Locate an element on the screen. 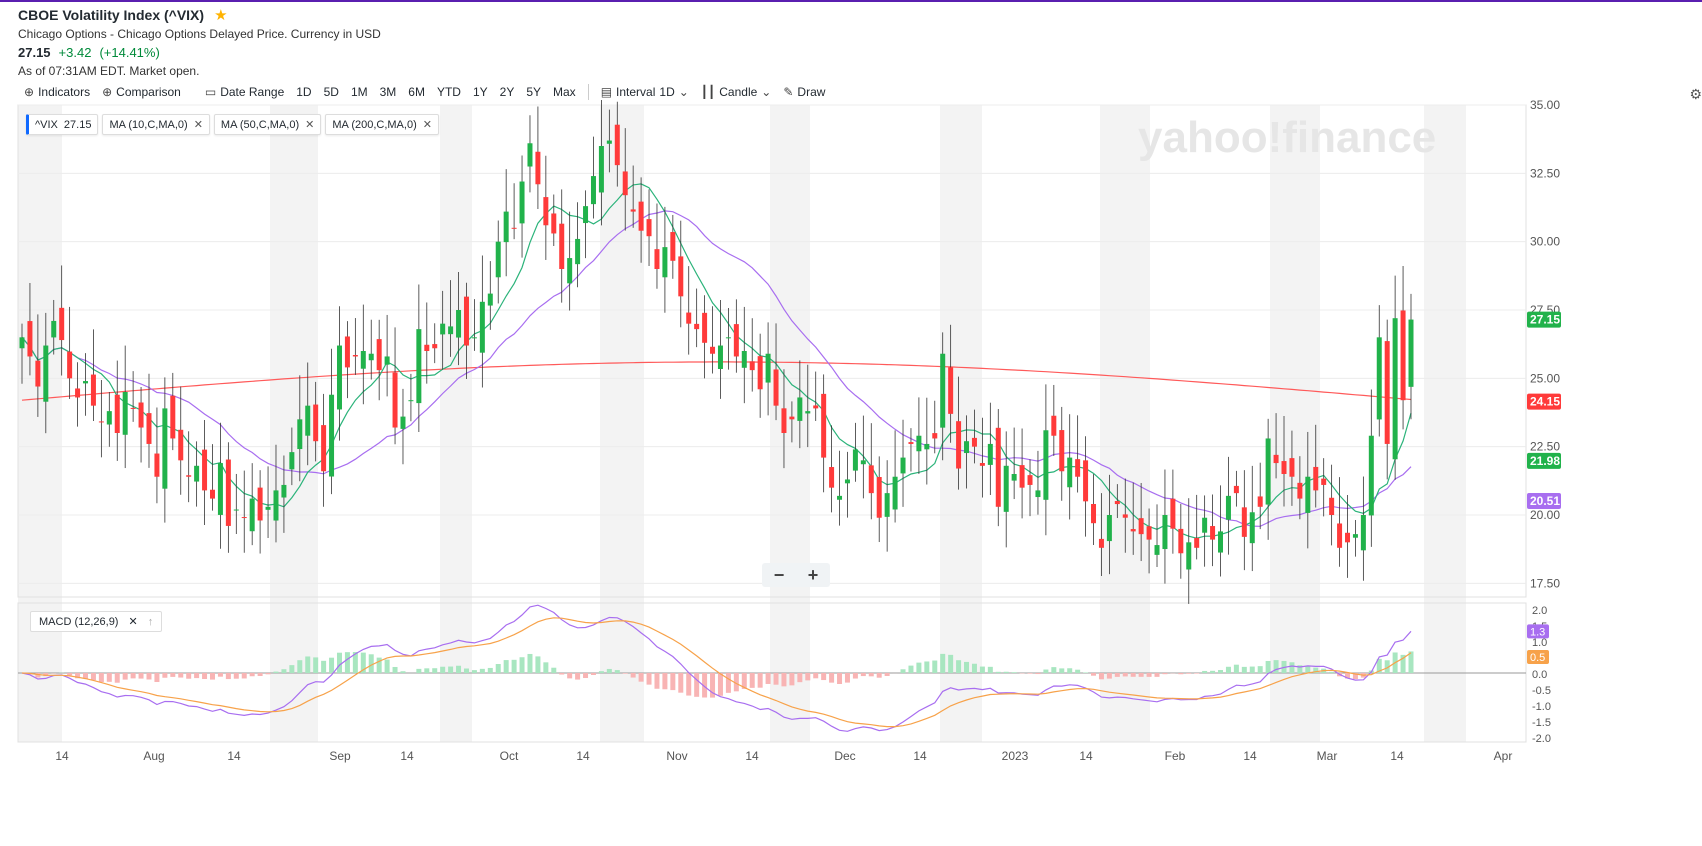 The width and height of the screenshot is (1702, 846). toolbar-divider is located at coordinates (588, 92).